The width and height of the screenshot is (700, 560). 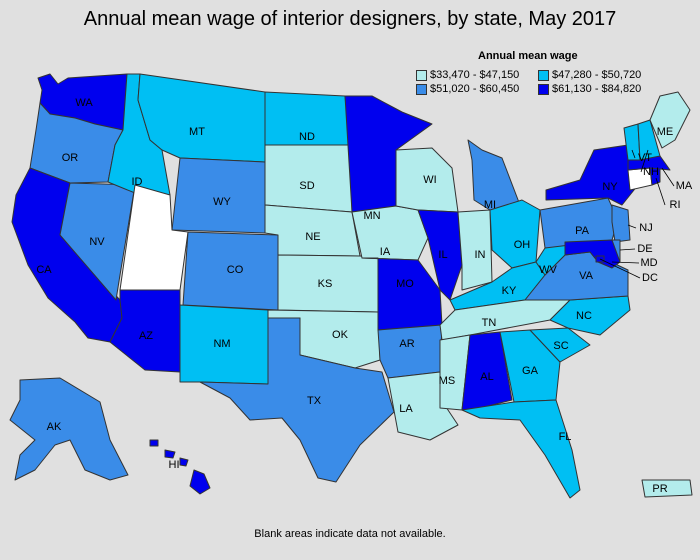 What do you see at coordinates (675, 205) in the screenshot?
I see `state-label-ri: RI` at bounding box center [675, 205].